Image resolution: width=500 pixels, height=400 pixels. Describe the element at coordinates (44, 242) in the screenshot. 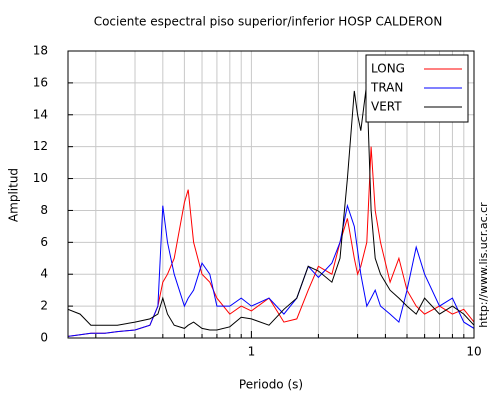

I see `y-tick-label: 6` at that location.